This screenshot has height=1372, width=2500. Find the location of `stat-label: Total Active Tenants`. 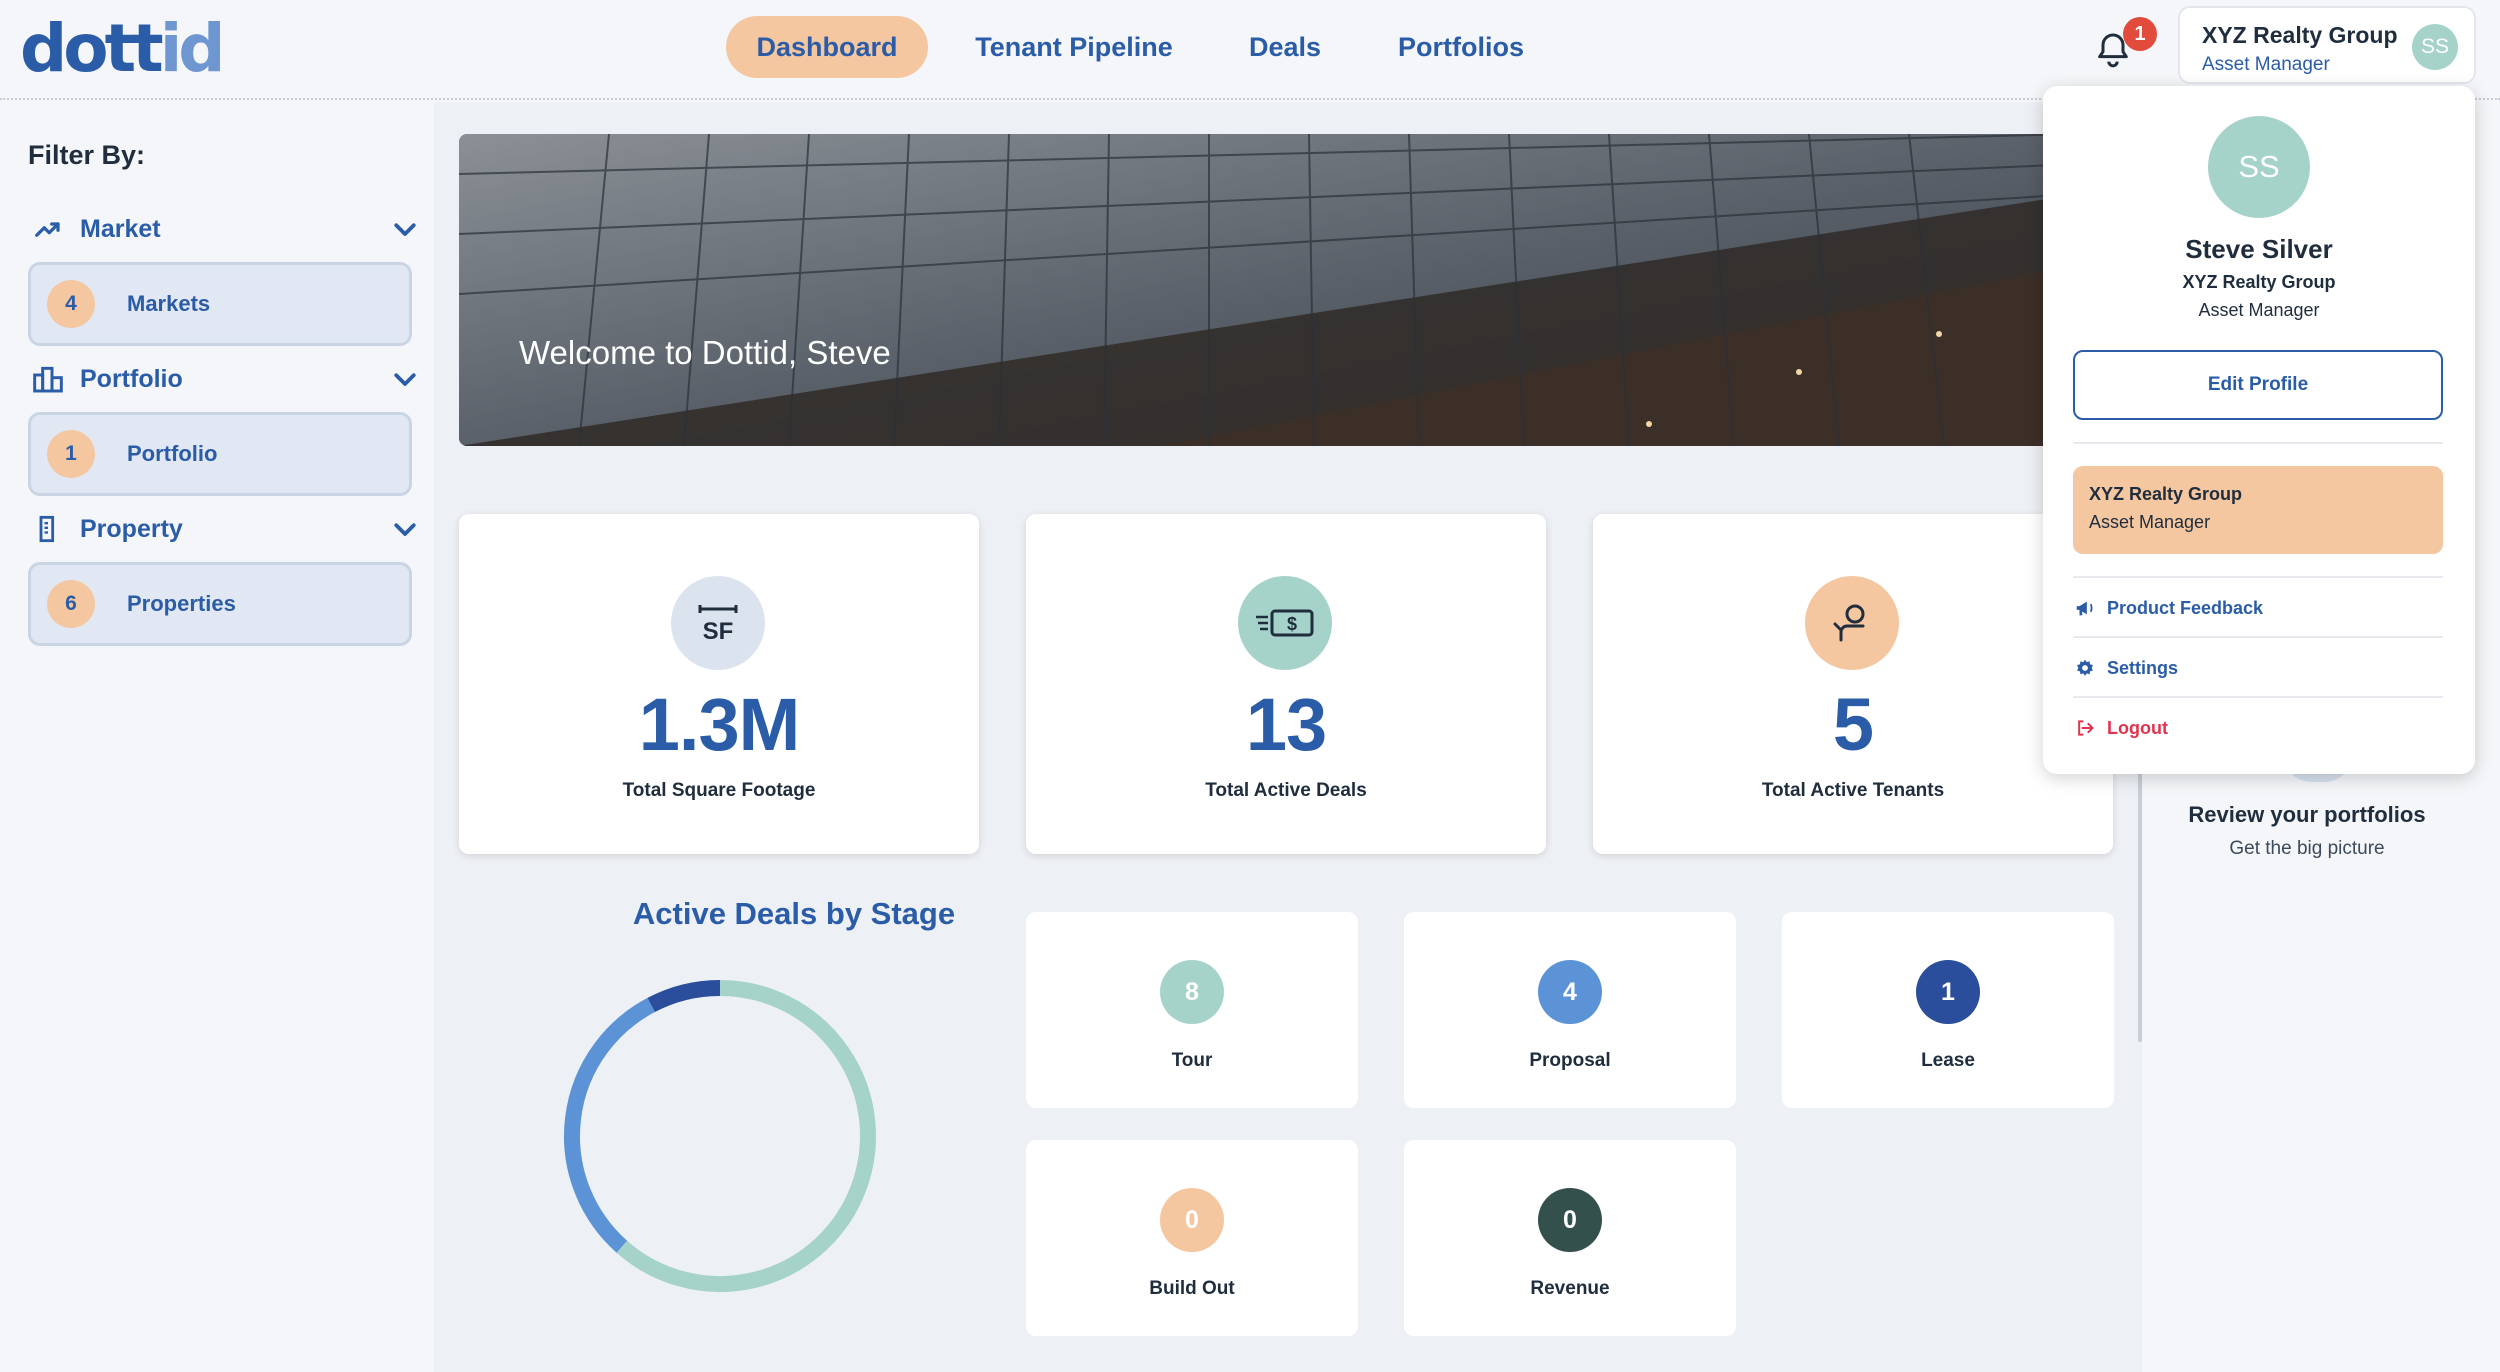

stat-label: Total Active Tenants is located at coordinates (1853, 790).